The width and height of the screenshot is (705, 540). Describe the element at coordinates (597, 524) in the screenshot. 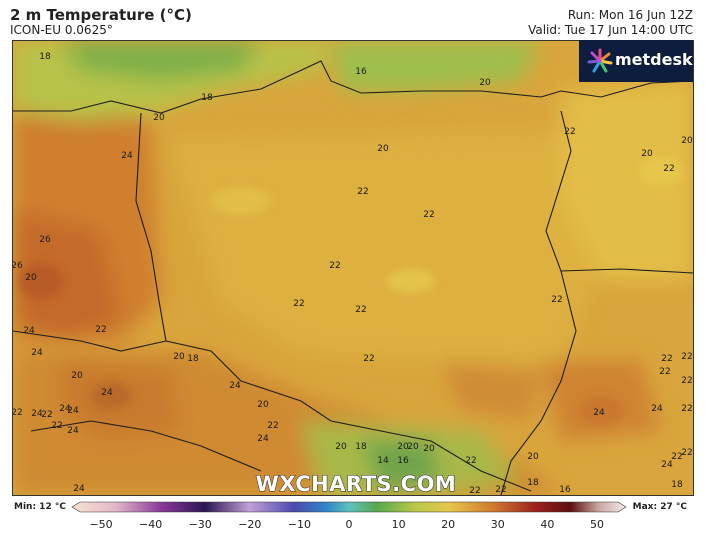

I see `legend-tick: 50` at that location.